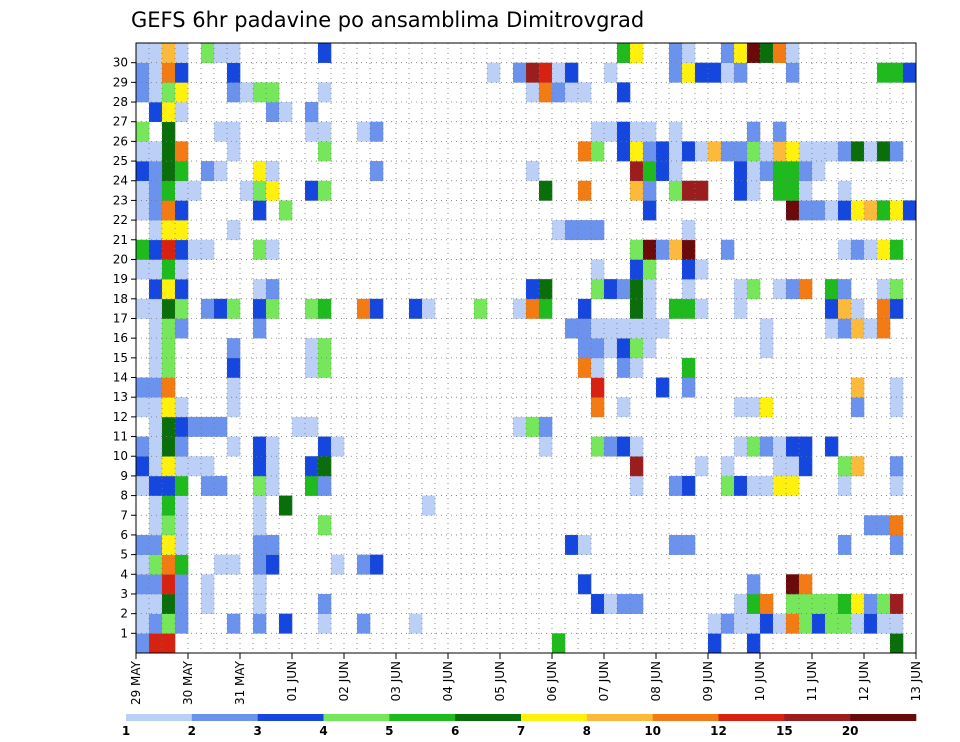 The width and height of the screenshot is (960, 742). I want to click on y-tick-label: 28, so click(120, 102).